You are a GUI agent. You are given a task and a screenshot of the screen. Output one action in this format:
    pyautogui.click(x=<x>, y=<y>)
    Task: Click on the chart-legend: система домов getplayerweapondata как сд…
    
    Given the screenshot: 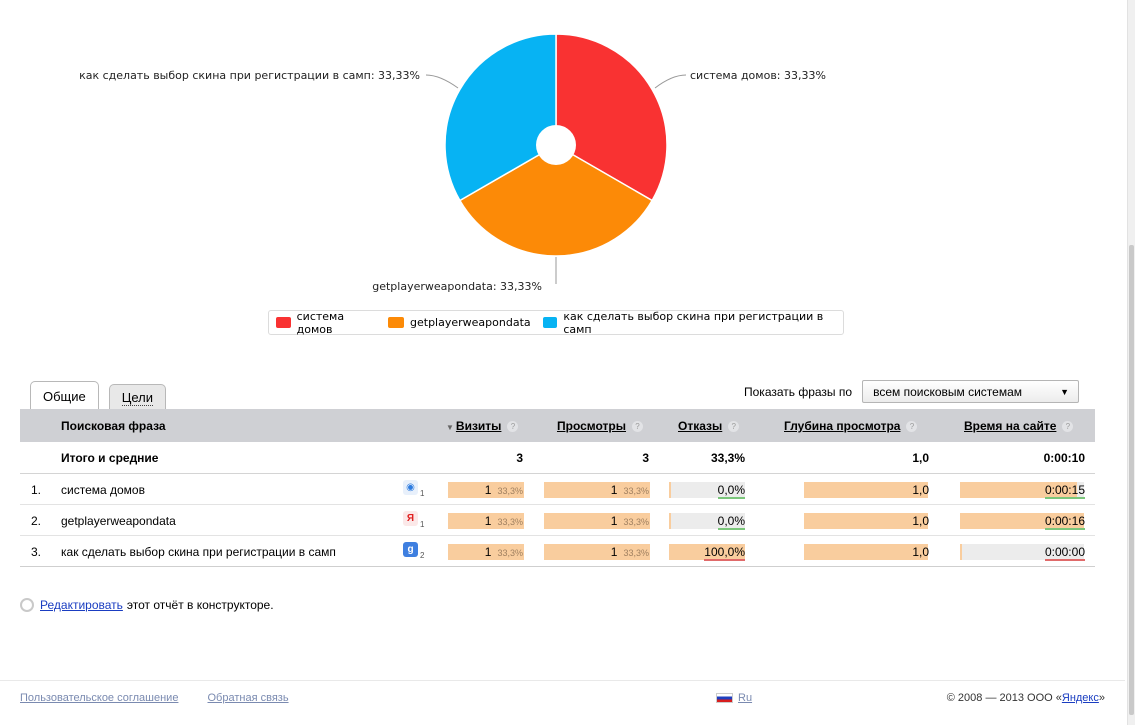 What is the action you would take?
    pyautogui.click(x=556, y=323)
    